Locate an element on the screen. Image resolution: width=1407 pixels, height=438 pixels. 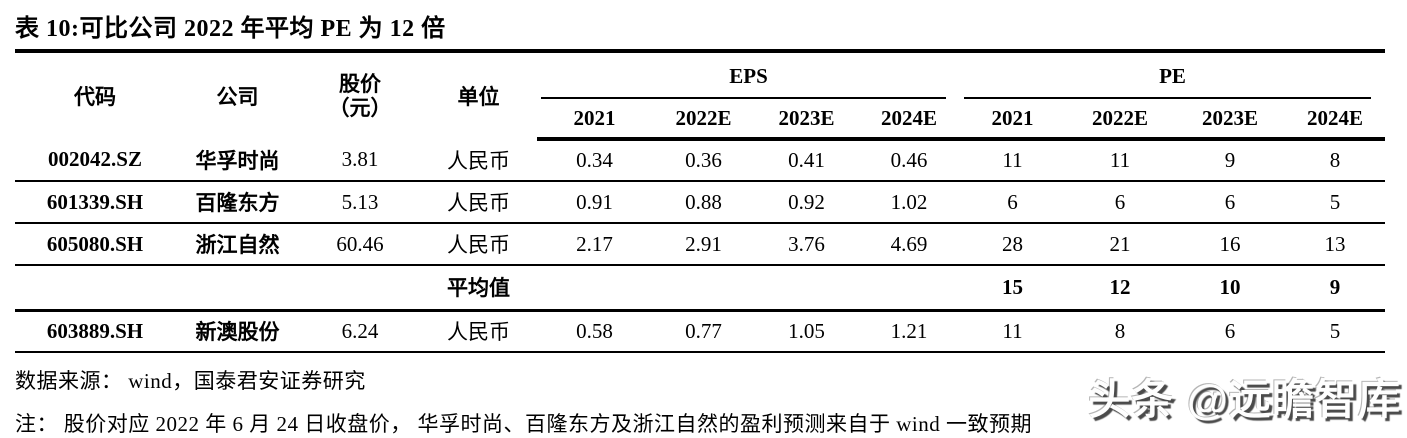
cell-eps-2024E is located at coordinates (909, 288).